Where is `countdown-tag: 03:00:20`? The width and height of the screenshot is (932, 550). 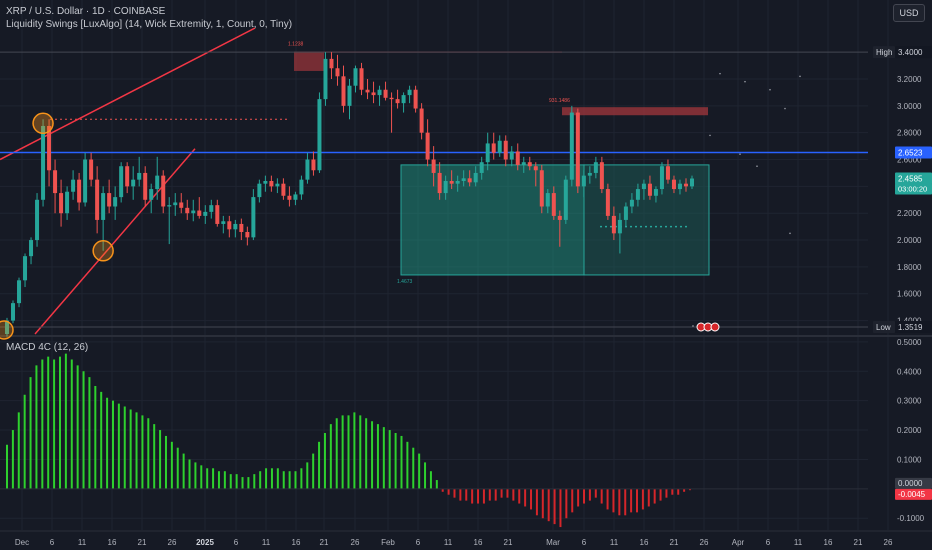 countdown-tag: 03:00:20 is located at coordinates (912, 189).